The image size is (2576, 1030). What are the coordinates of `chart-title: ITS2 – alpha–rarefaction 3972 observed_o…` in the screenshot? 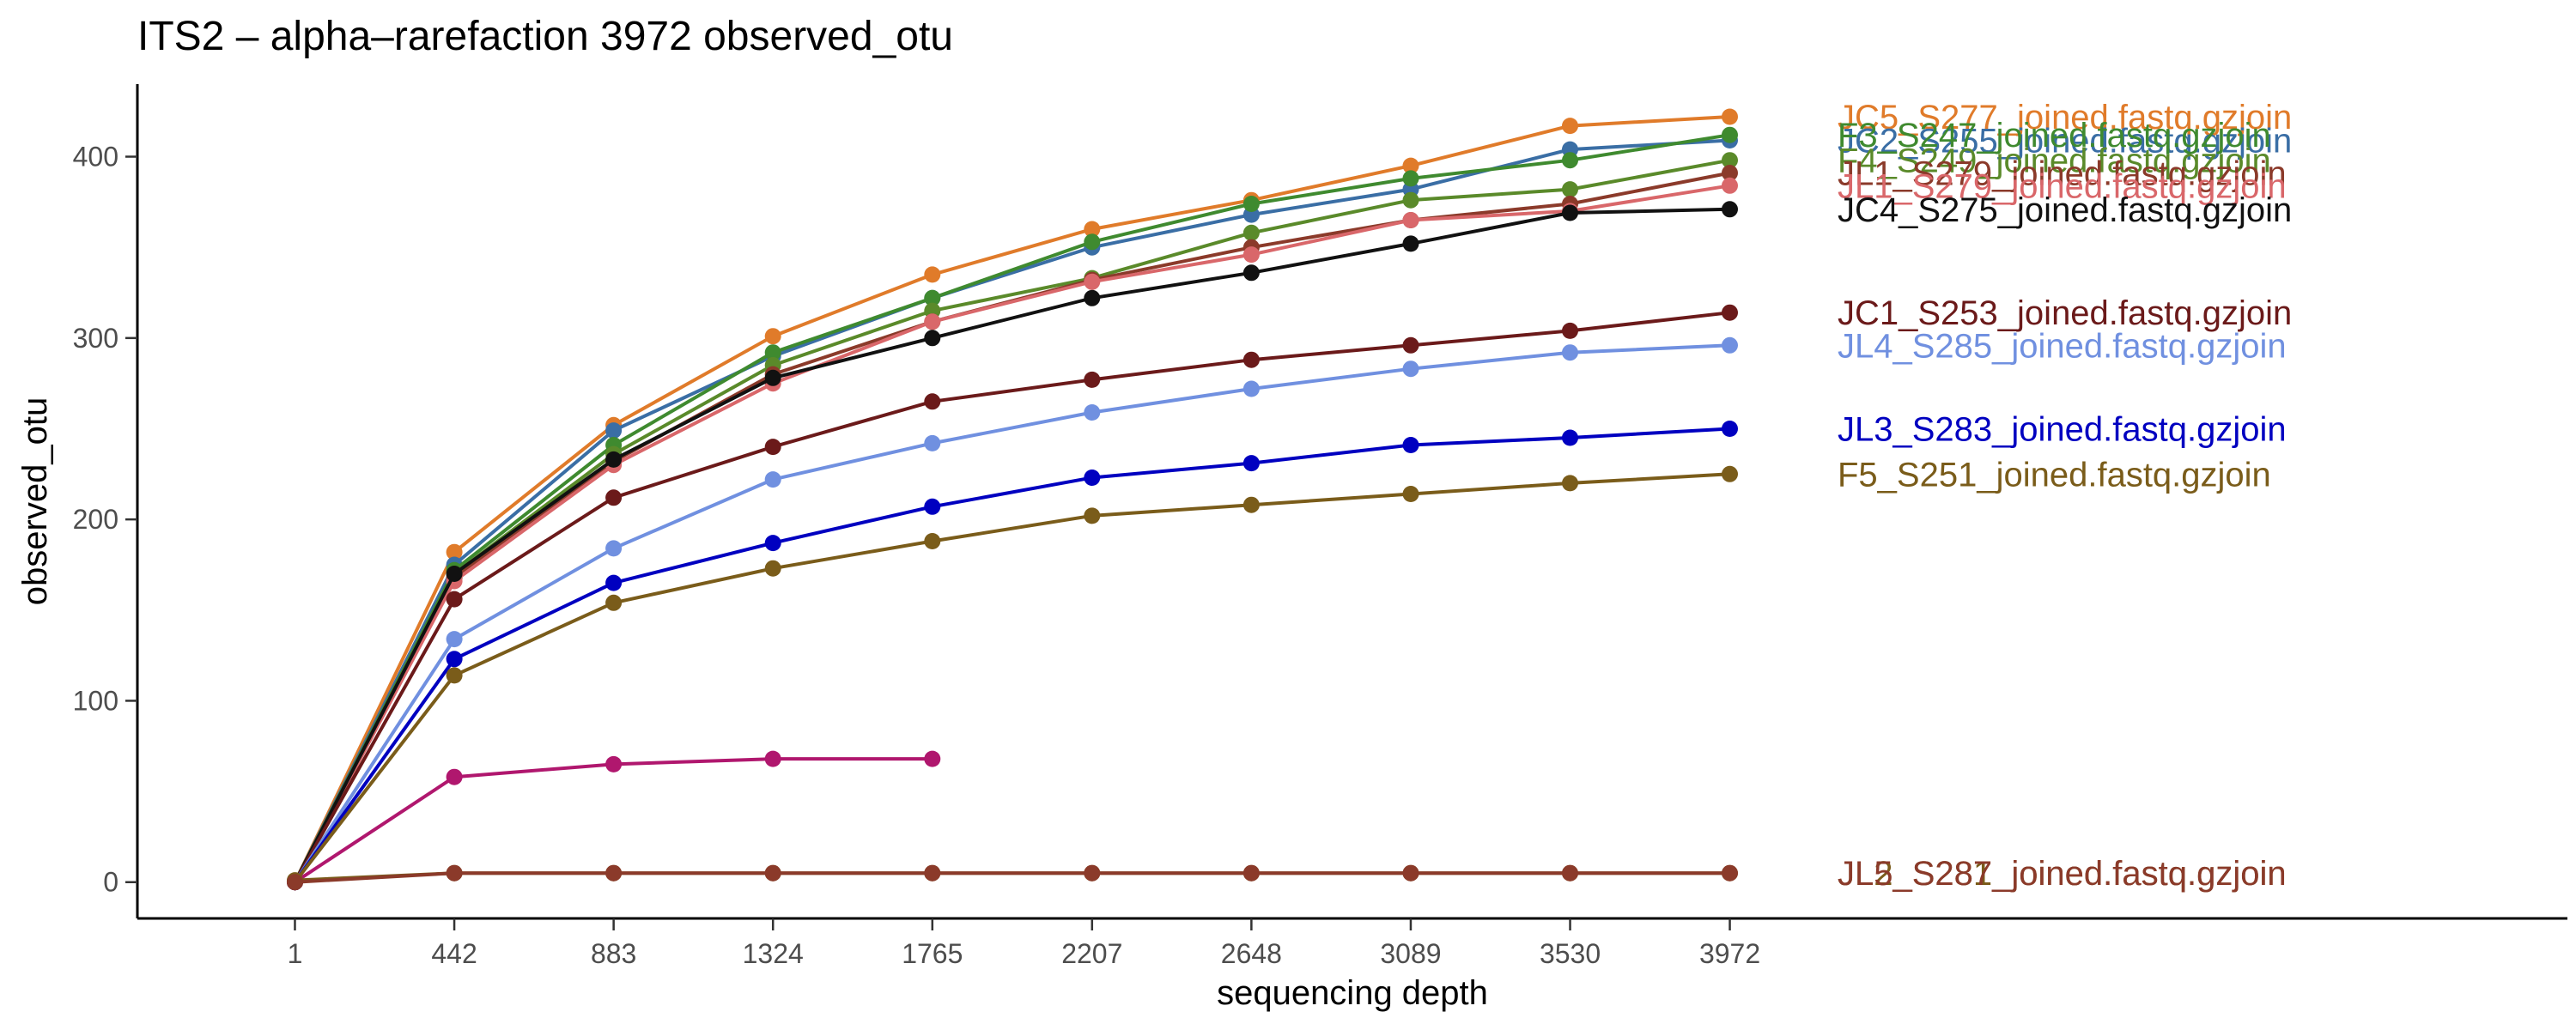 It's located at (545, 36).